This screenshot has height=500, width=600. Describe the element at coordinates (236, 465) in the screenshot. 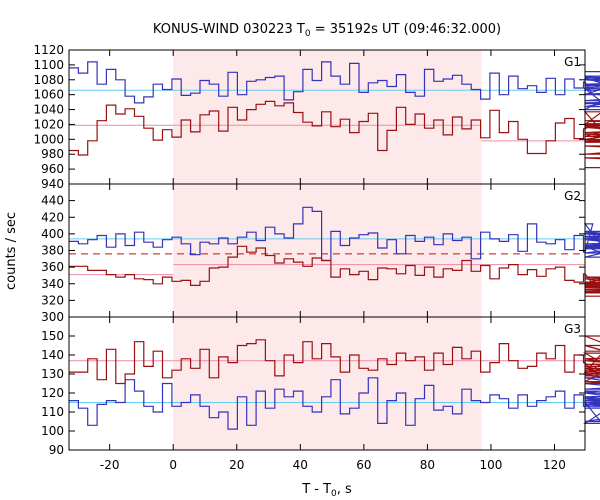

I see `xtick-label: 20` at that location.